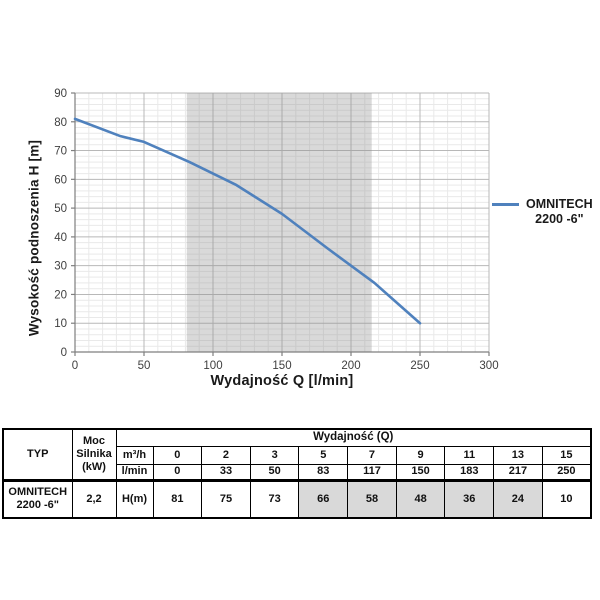 This screenshot has height=600, width=600. I want to click on recommended-range-band, so click(279, 222).